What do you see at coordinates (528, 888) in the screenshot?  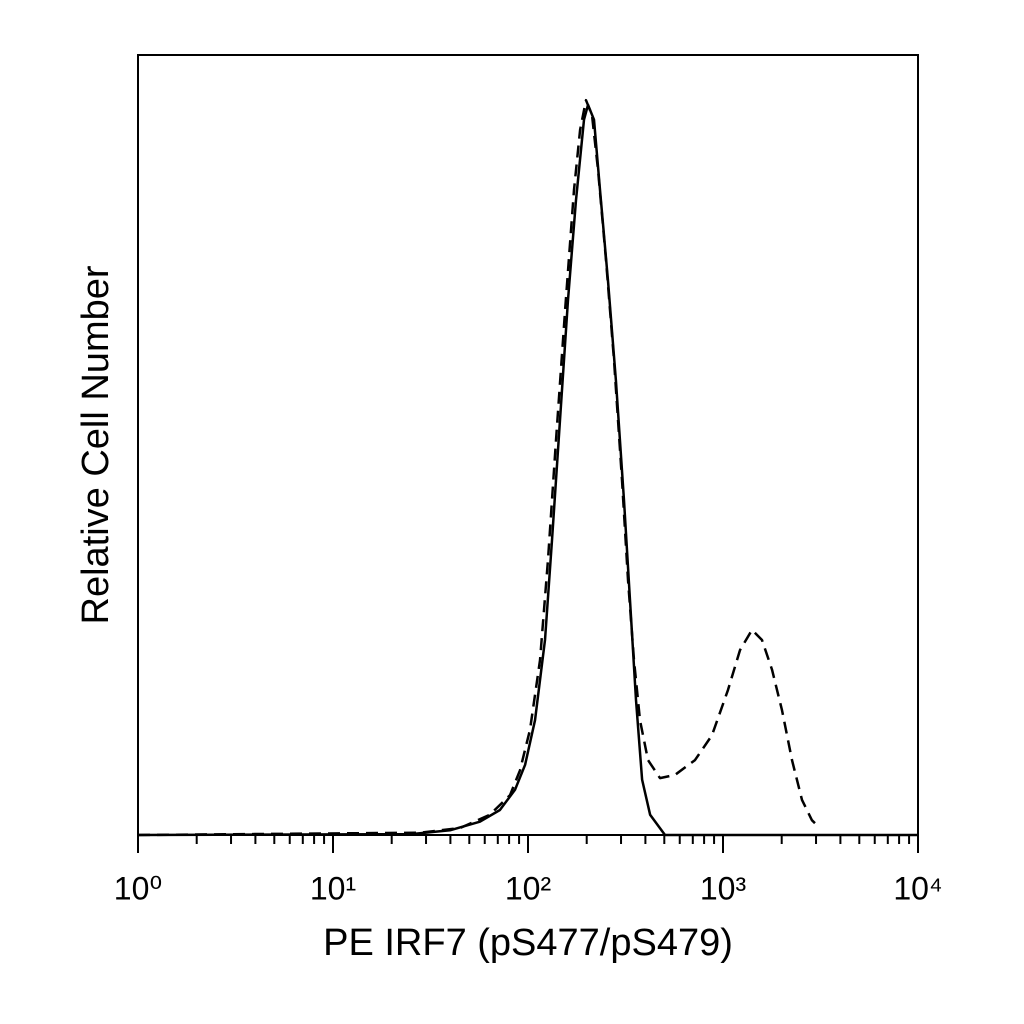 I see `x-tick-label: 10²` at bounding box center [528, 888].